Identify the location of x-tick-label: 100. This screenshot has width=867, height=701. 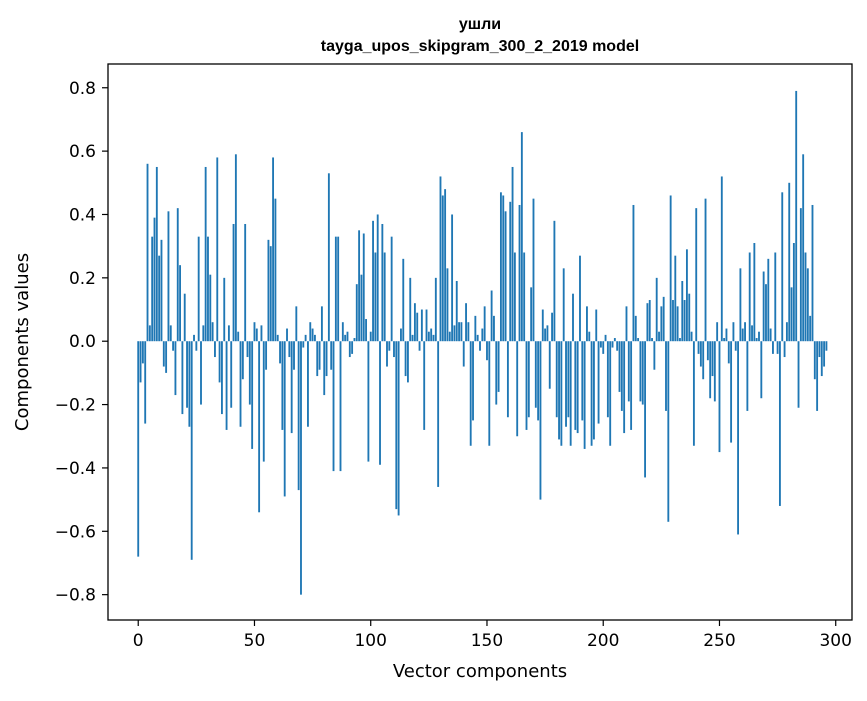
(370, 641).